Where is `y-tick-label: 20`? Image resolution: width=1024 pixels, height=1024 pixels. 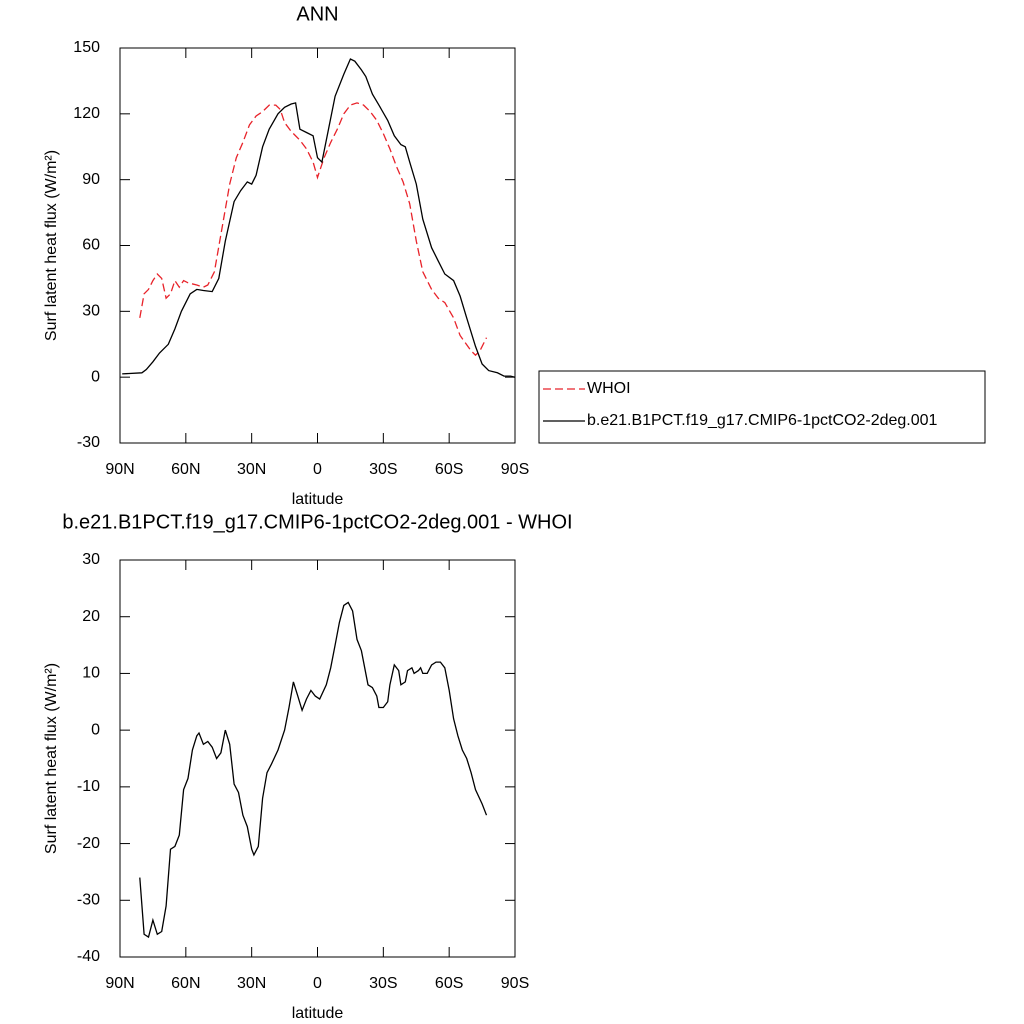
y-tick-label: 20 is located at coordinates (91, 616).